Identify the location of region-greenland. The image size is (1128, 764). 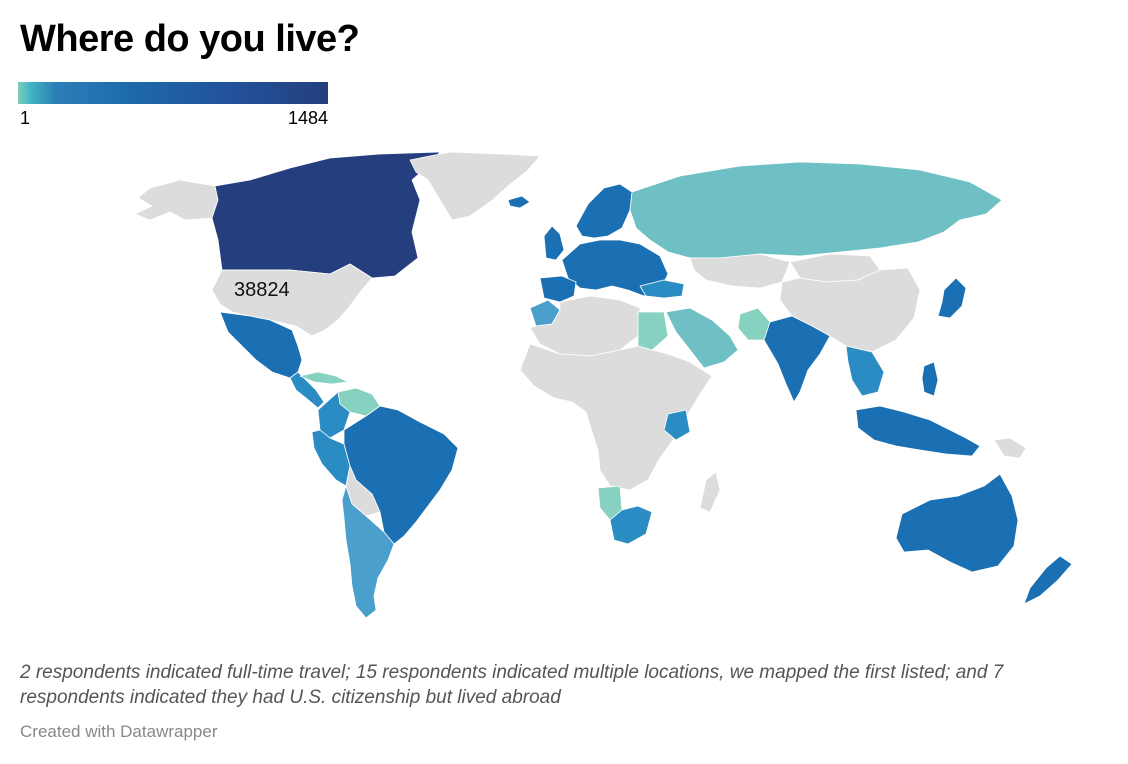
(475, 186).